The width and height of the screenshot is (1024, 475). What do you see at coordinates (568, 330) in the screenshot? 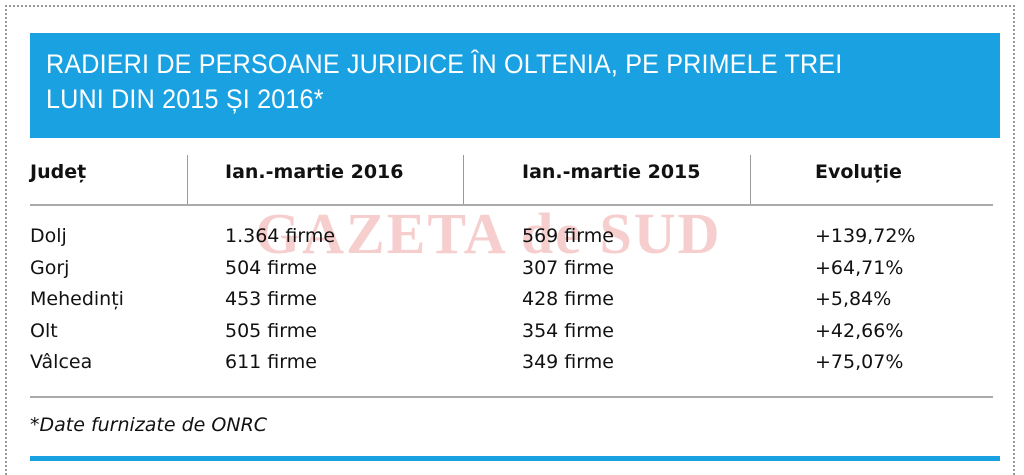
I see `table-cell: 354 firme` at bounding box center [568, 330].